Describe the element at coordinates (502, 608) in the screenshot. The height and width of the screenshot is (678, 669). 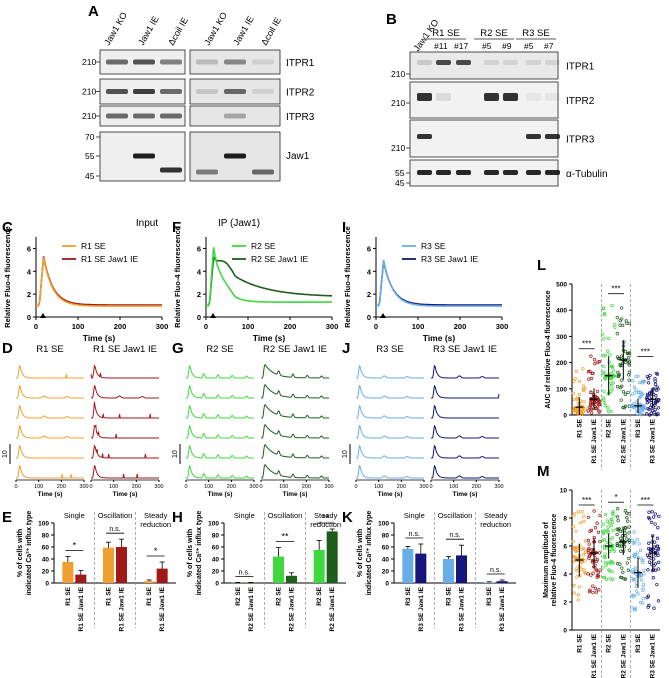
I see `bar-category-label: R3 SE Jaw1 IE` at that location.